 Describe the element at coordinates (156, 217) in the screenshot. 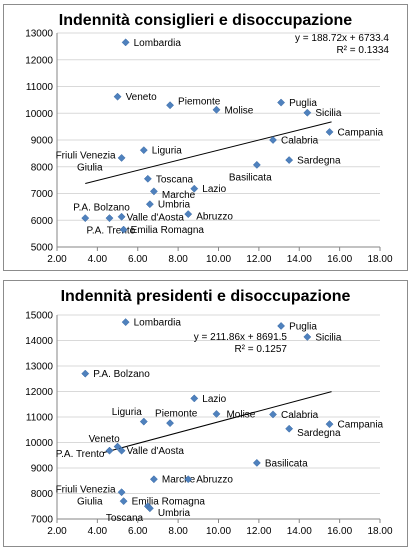

I see `data-label: Valle d'Aosta` at that location.